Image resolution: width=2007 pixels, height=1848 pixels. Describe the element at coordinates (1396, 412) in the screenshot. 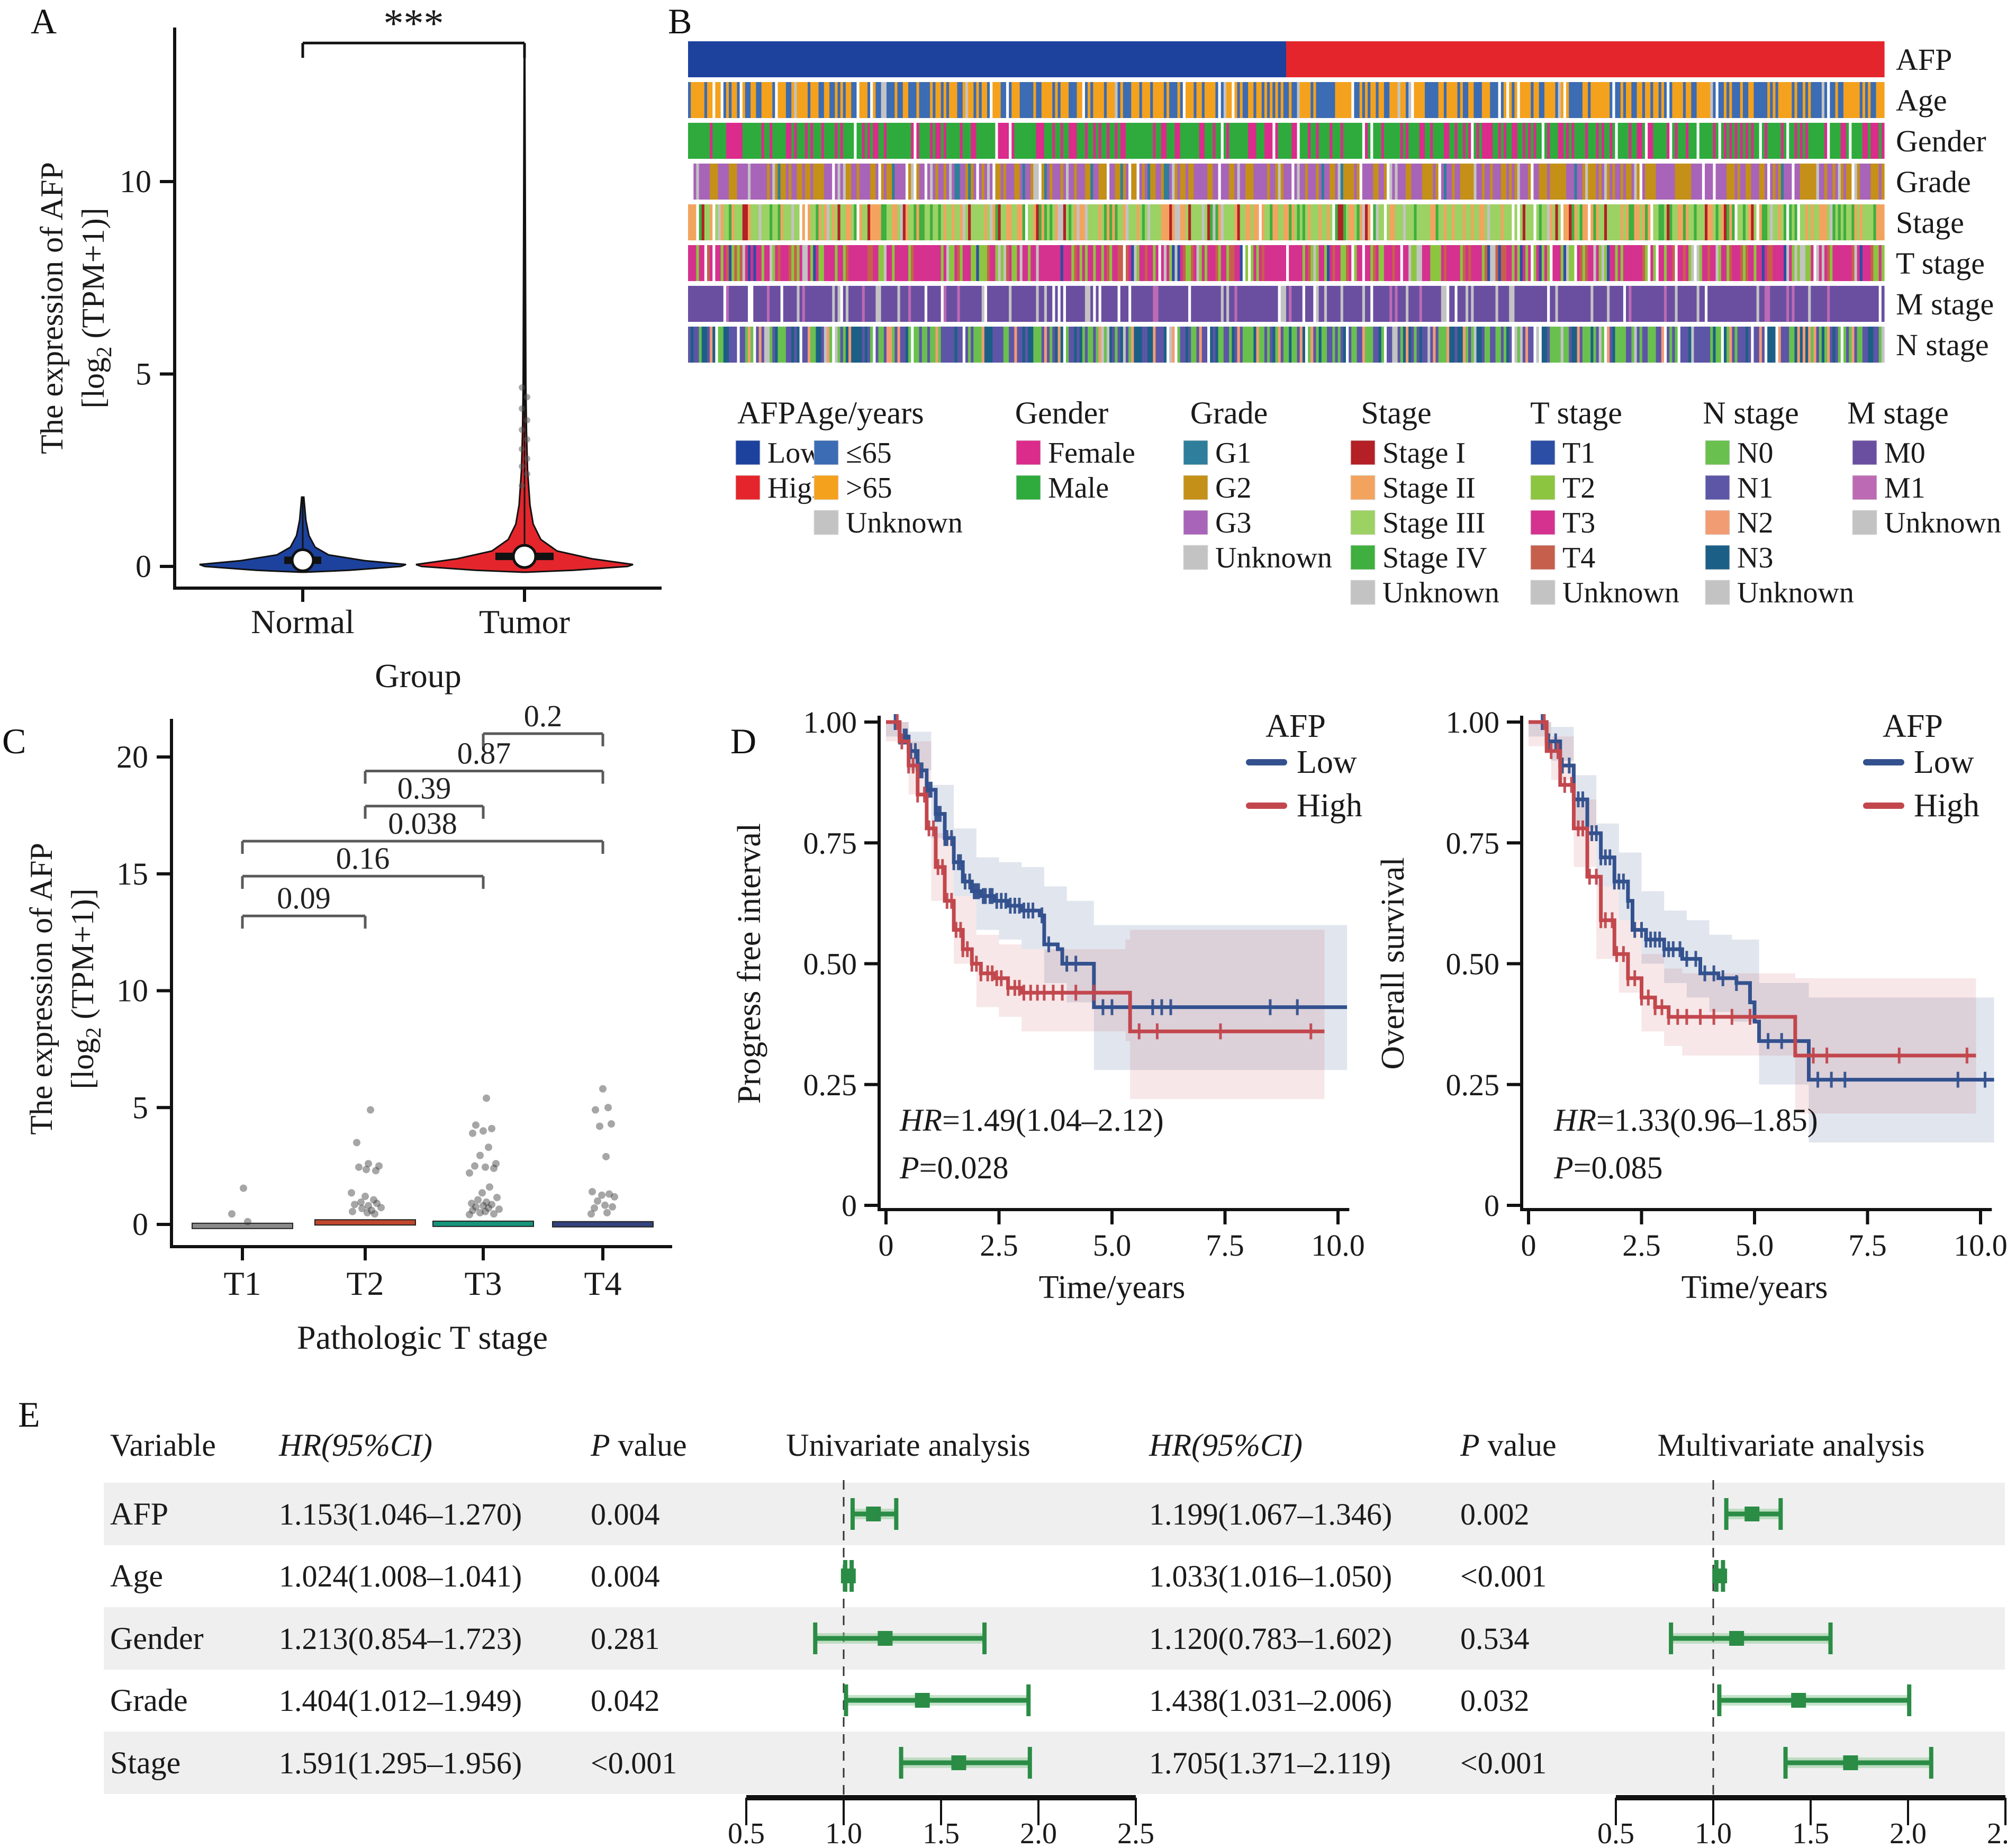

I see `legend-title: Stage` at that location.